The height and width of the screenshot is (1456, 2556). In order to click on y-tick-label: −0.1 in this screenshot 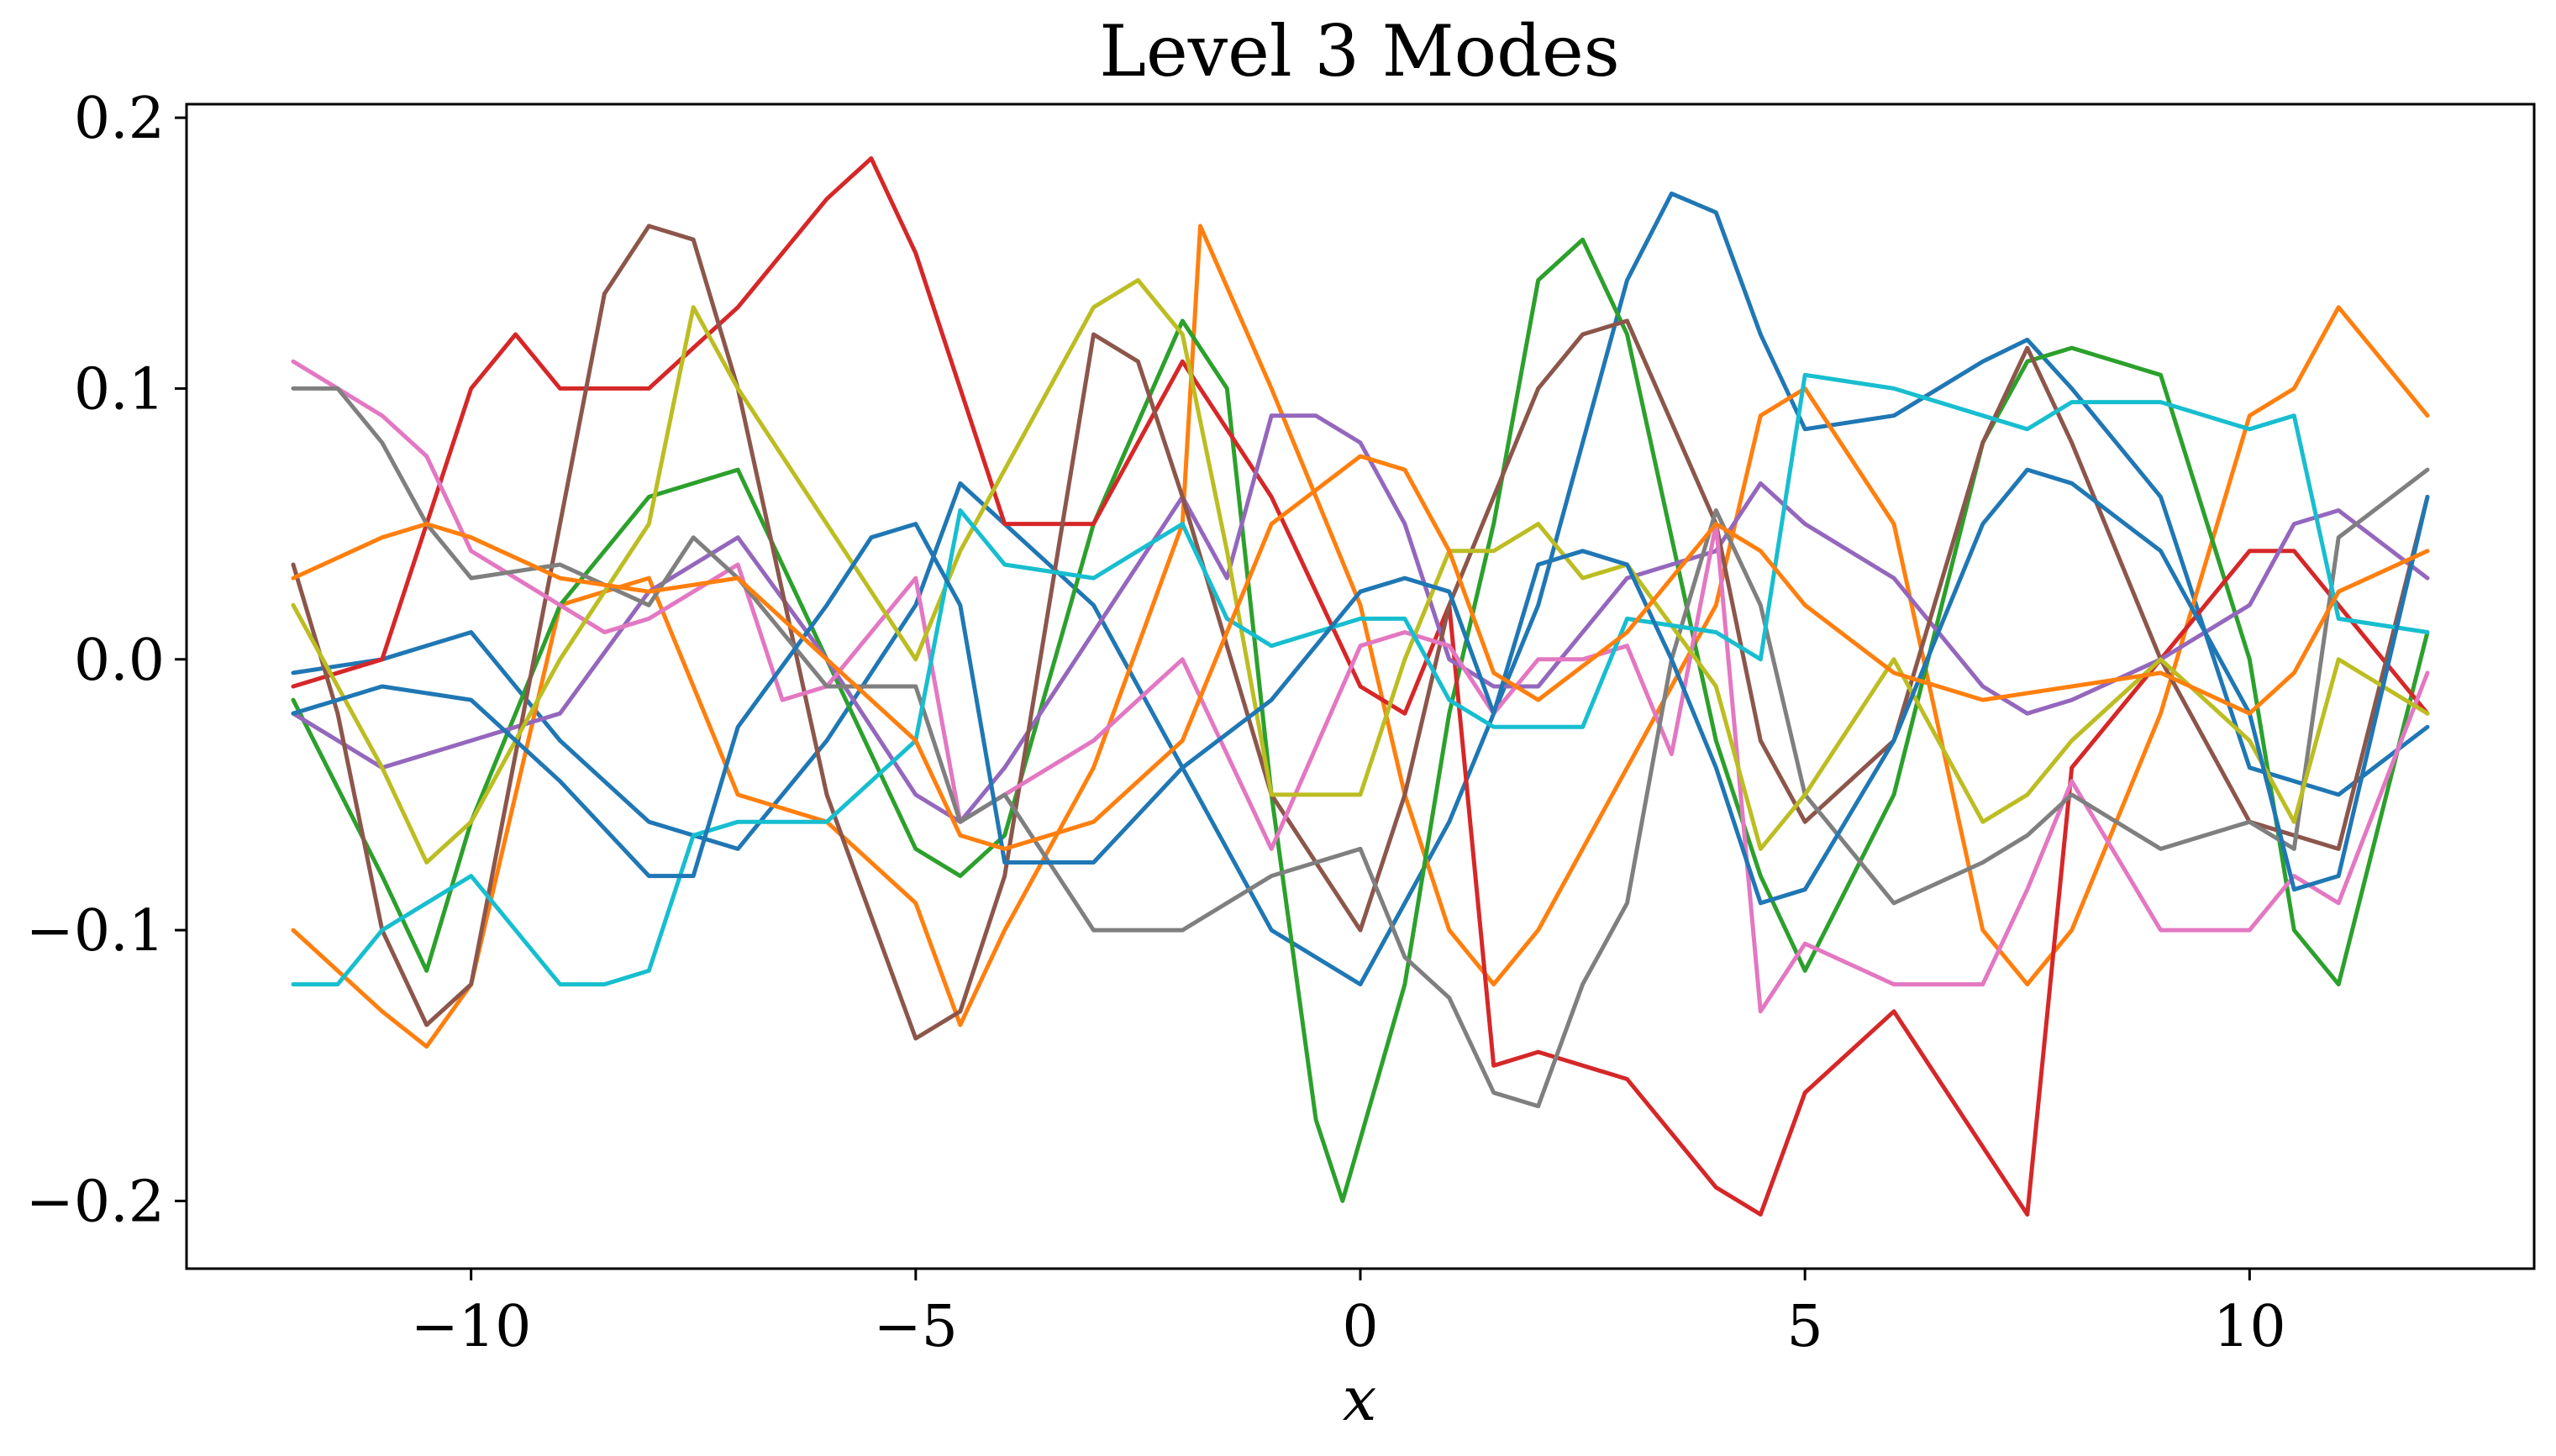, I will do `click(95, 932)`.